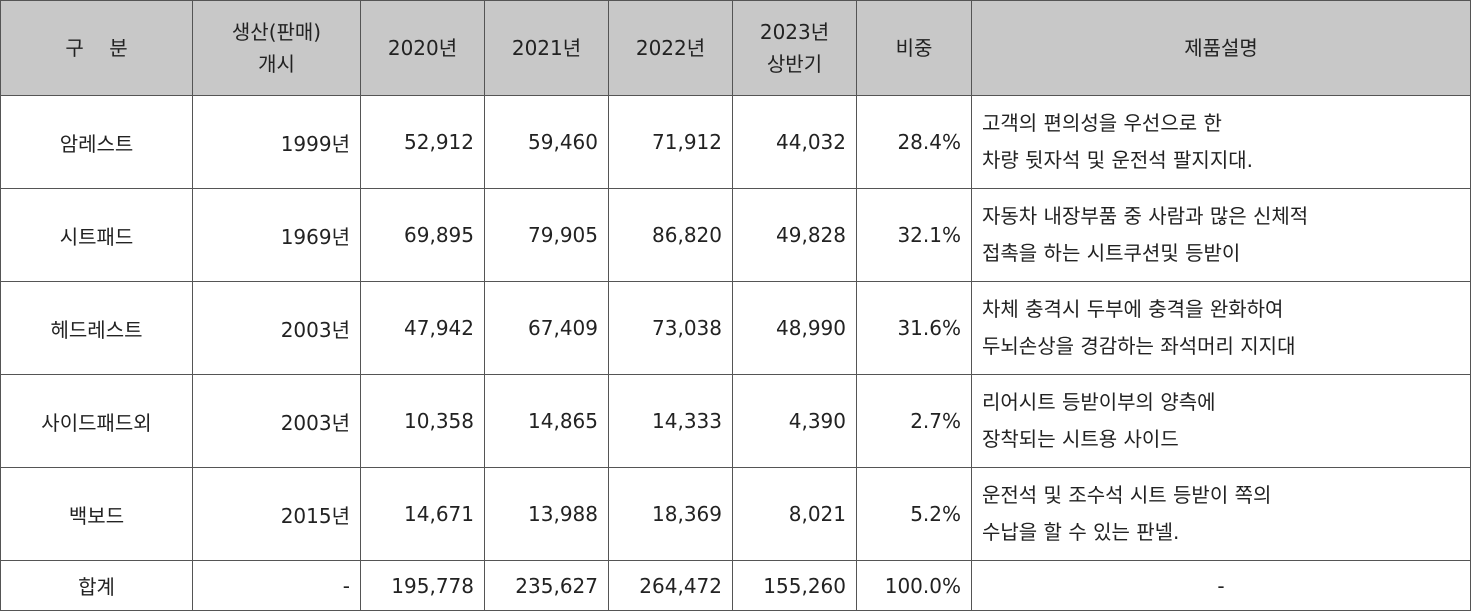 Image resolution: width=1471 pixels, height=613 pixels. Describe the element at coordinates (276, 585) in the screenshot. I see `total-launch: -` at that location.